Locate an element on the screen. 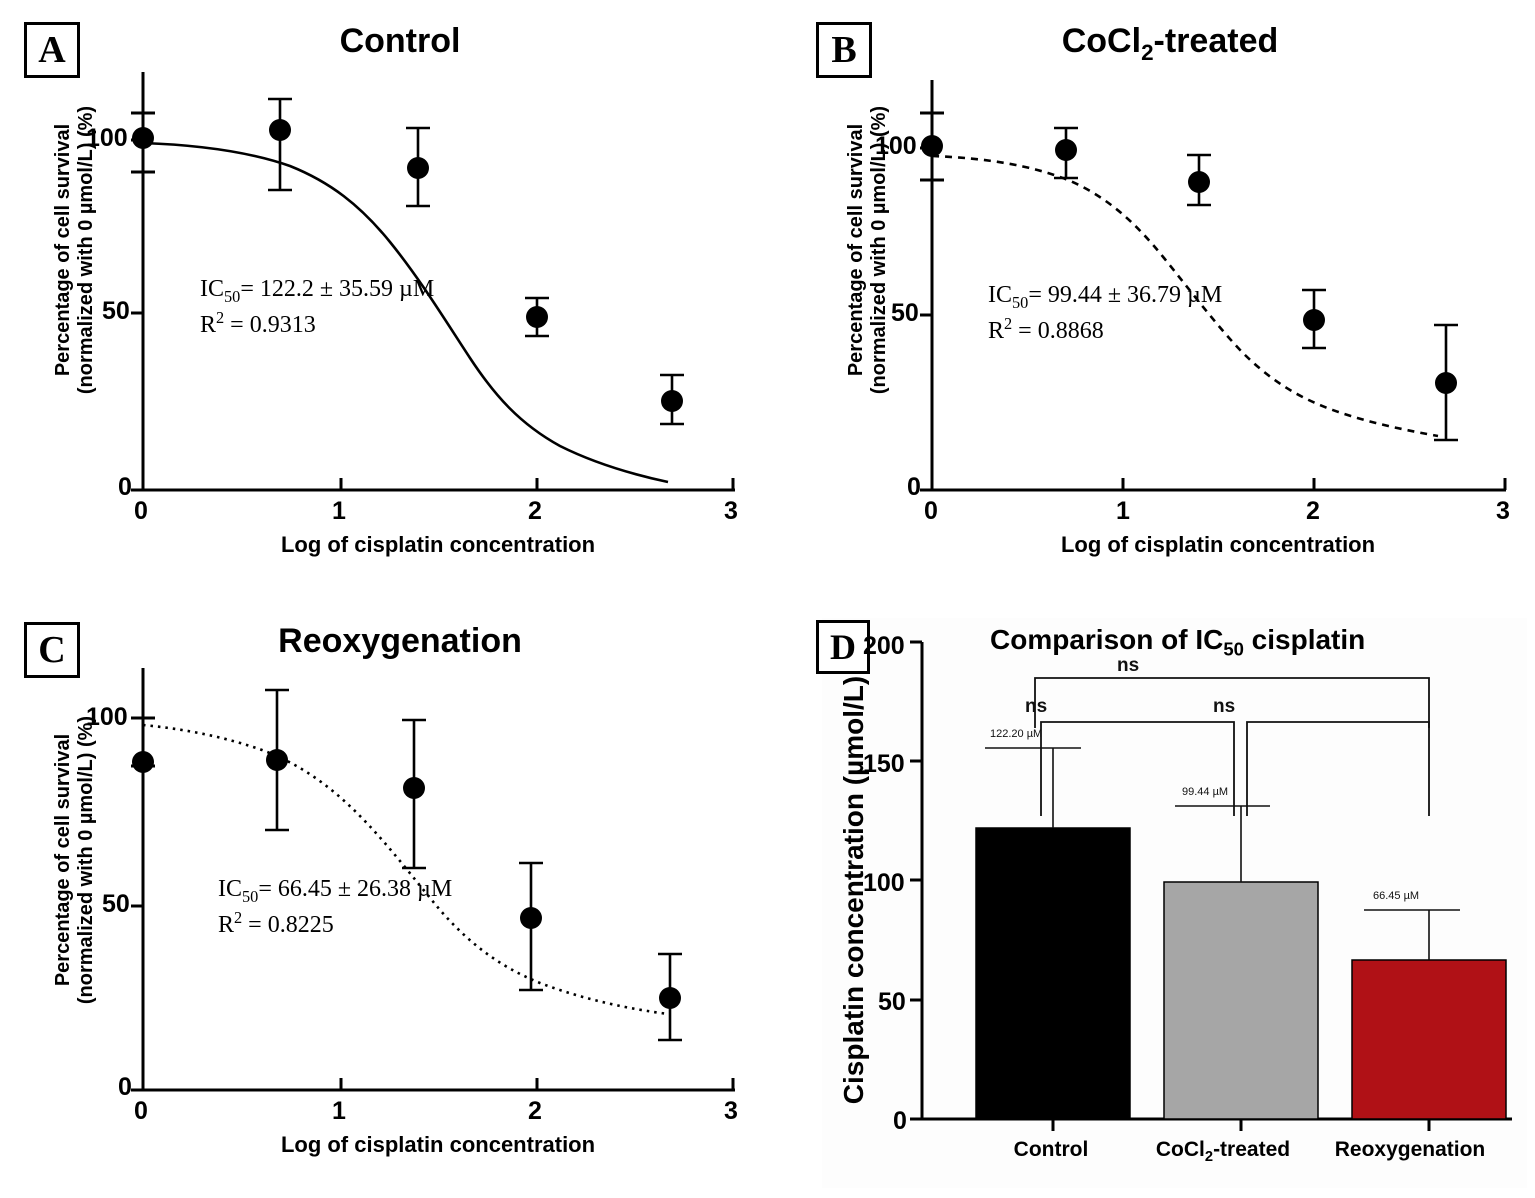 The width and height of the screenshot is (1535, 1198). panel-d-cat1-sub: 2 is located at coordinates (1209, 1157).